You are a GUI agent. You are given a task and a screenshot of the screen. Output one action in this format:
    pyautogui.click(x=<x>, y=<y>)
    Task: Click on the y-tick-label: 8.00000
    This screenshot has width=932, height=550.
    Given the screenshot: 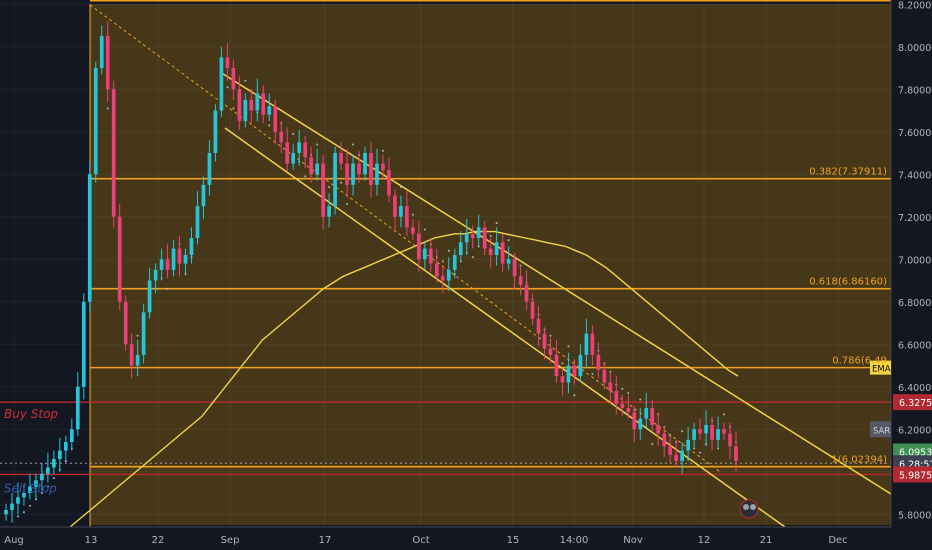 What is the action you would take?
    pyautogui.click(x=915, y=48)
    